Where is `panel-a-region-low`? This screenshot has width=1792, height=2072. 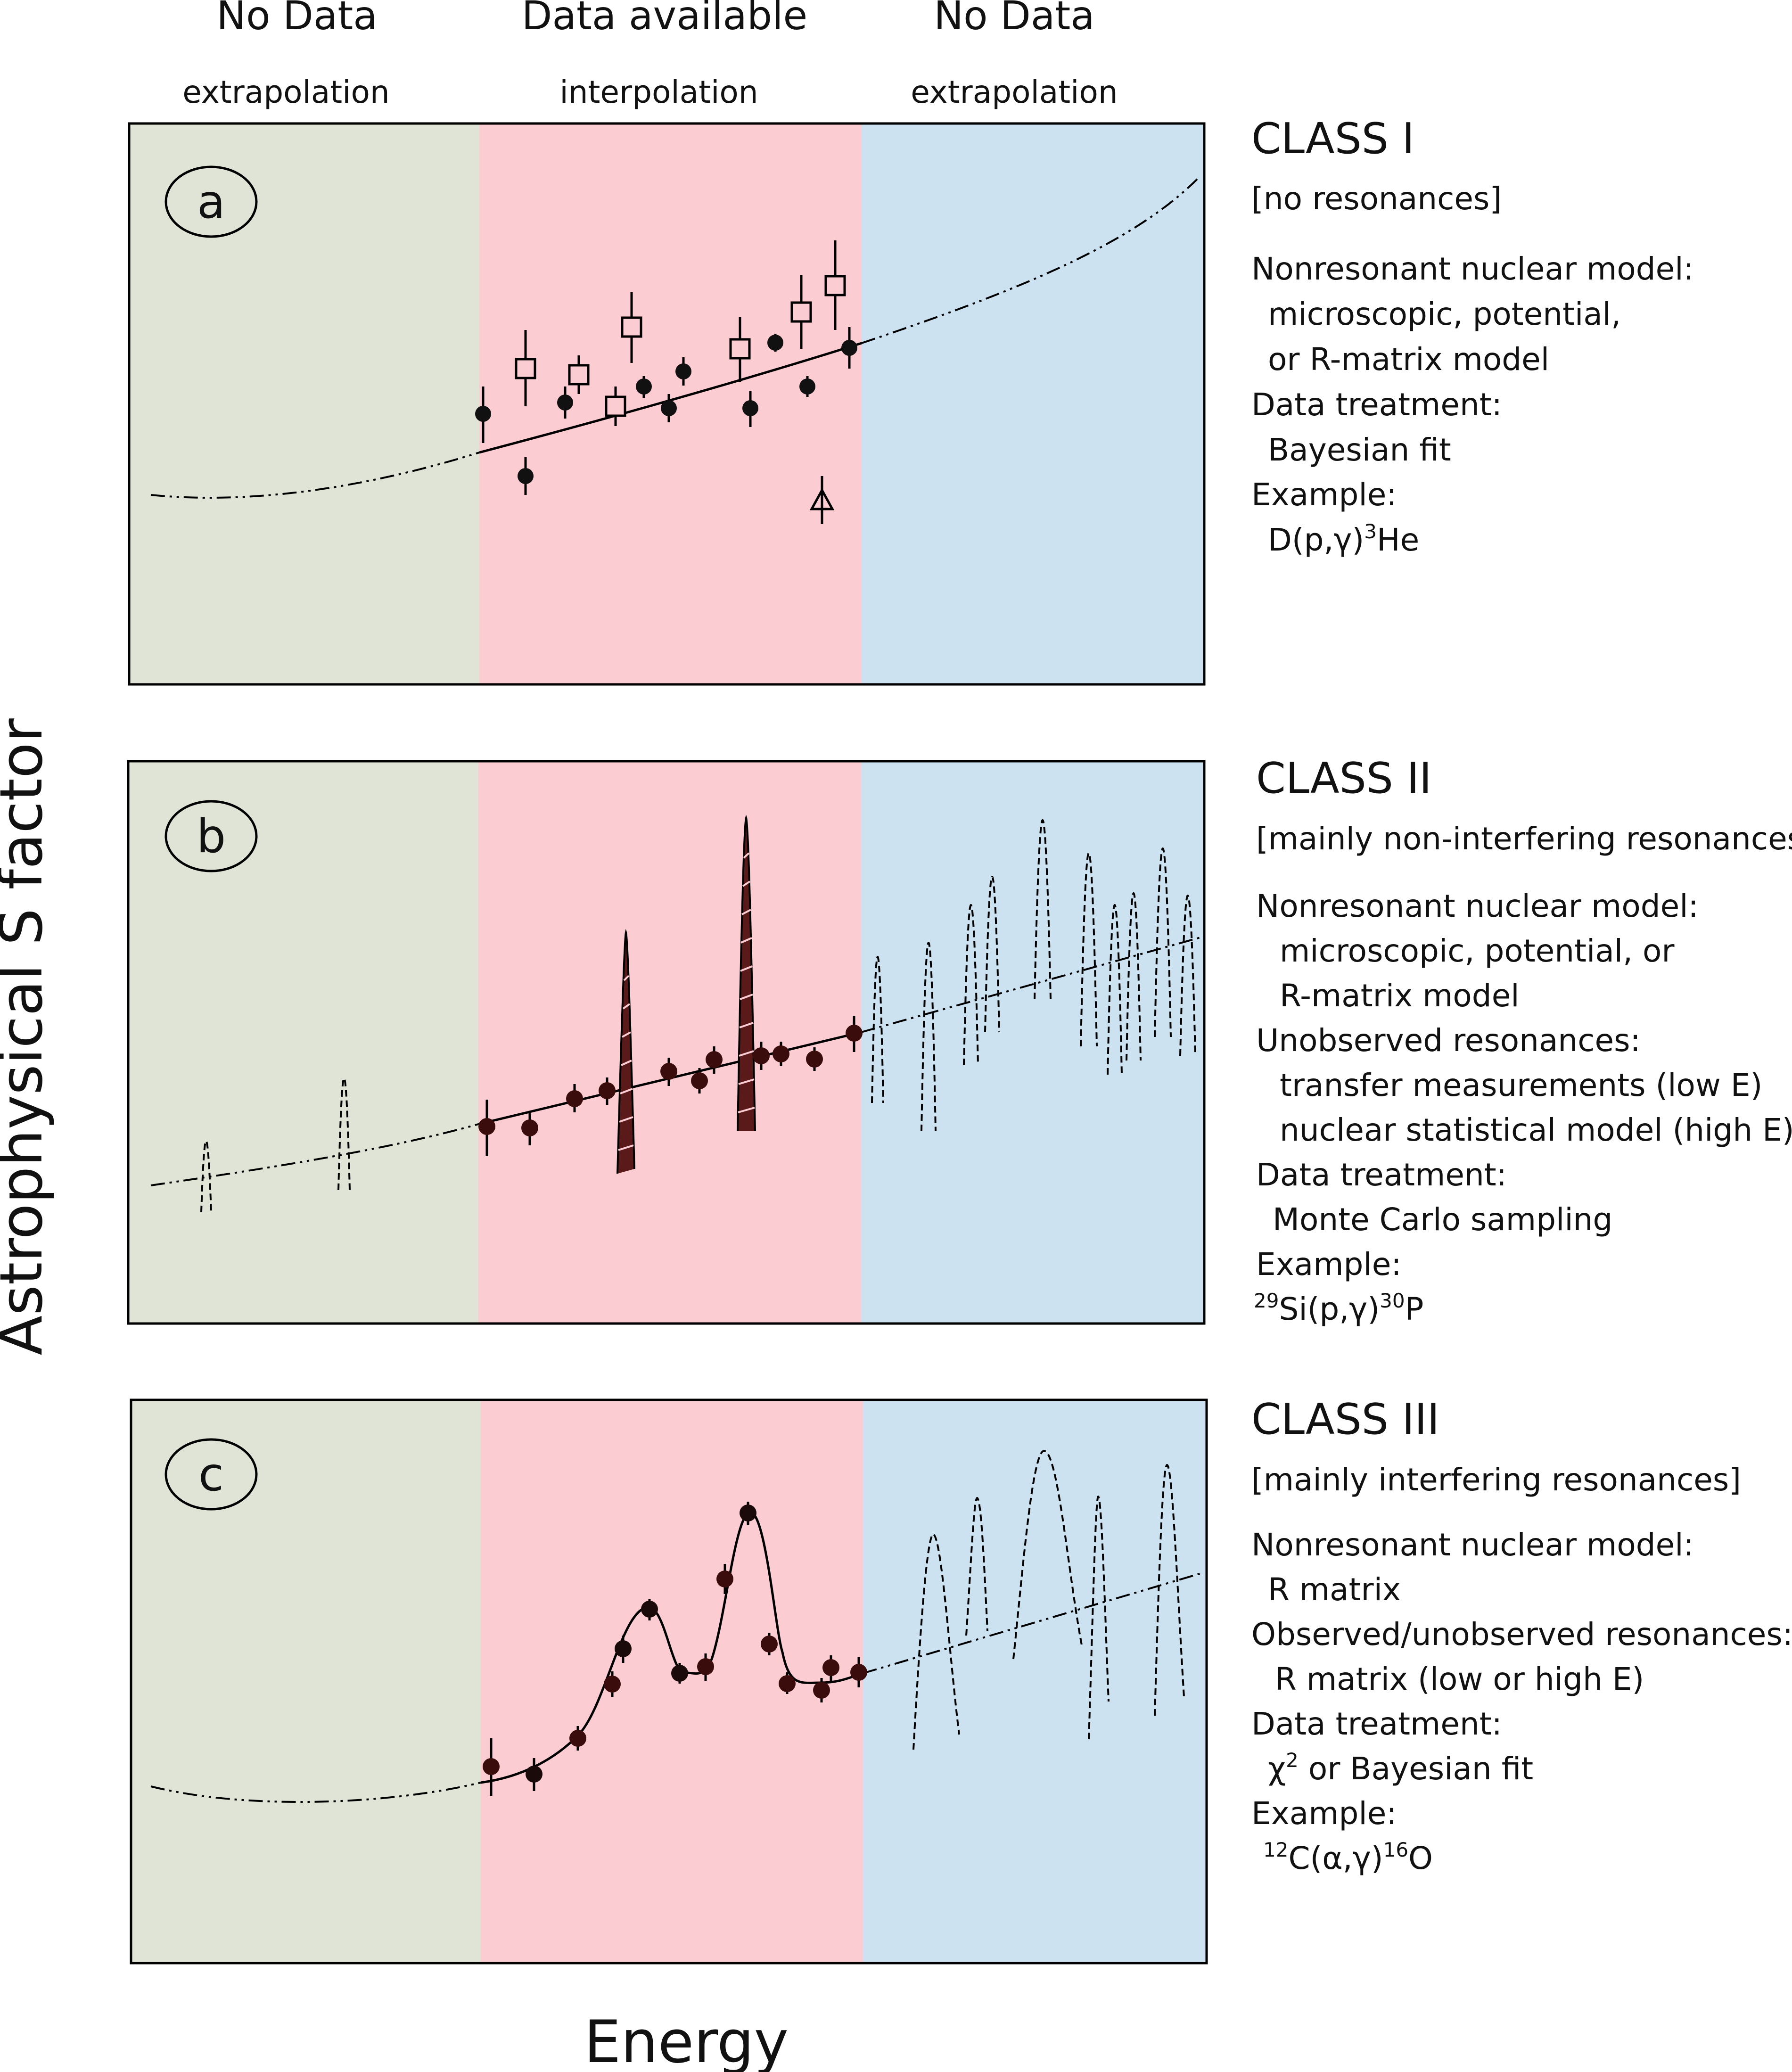
panel-a-region-low is located at coordinates (304, 403).